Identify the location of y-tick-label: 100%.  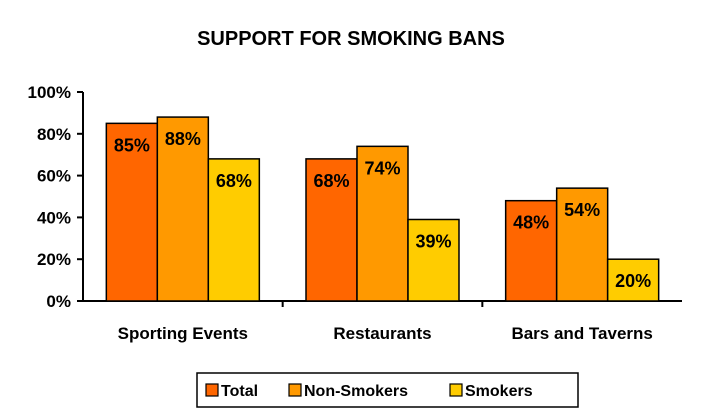
(49, 92).